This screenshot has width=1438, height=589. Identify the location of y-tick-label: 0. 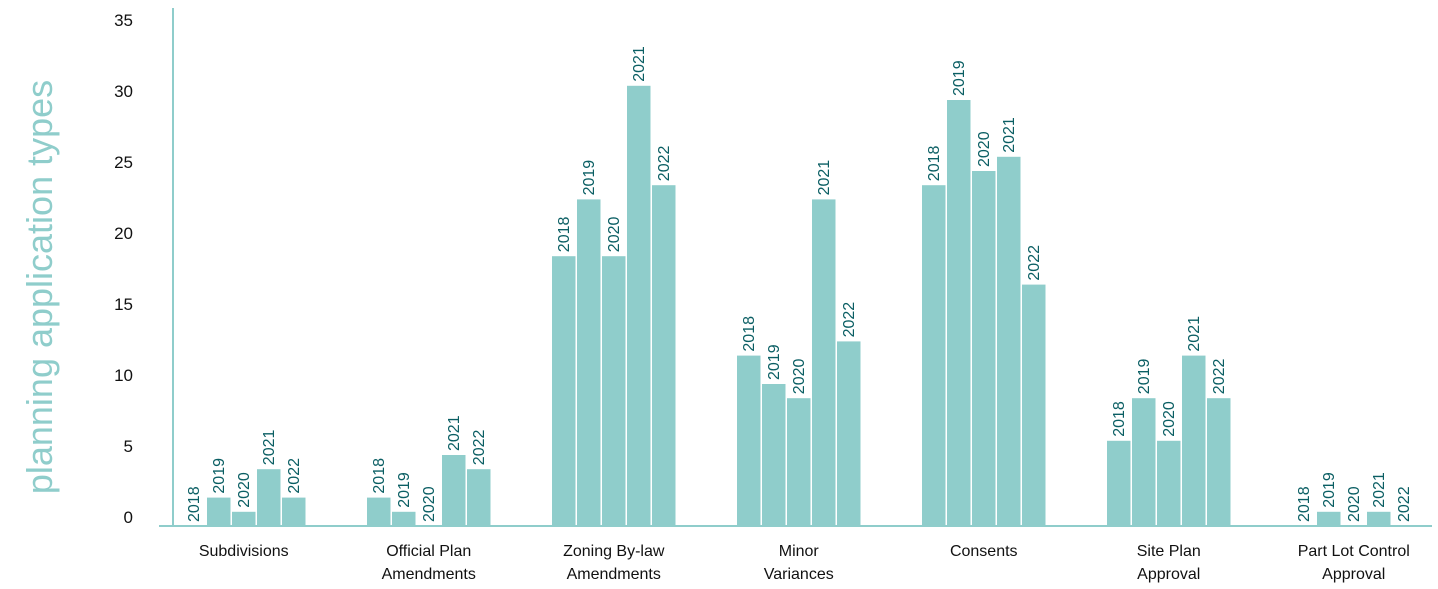
(128, 517).